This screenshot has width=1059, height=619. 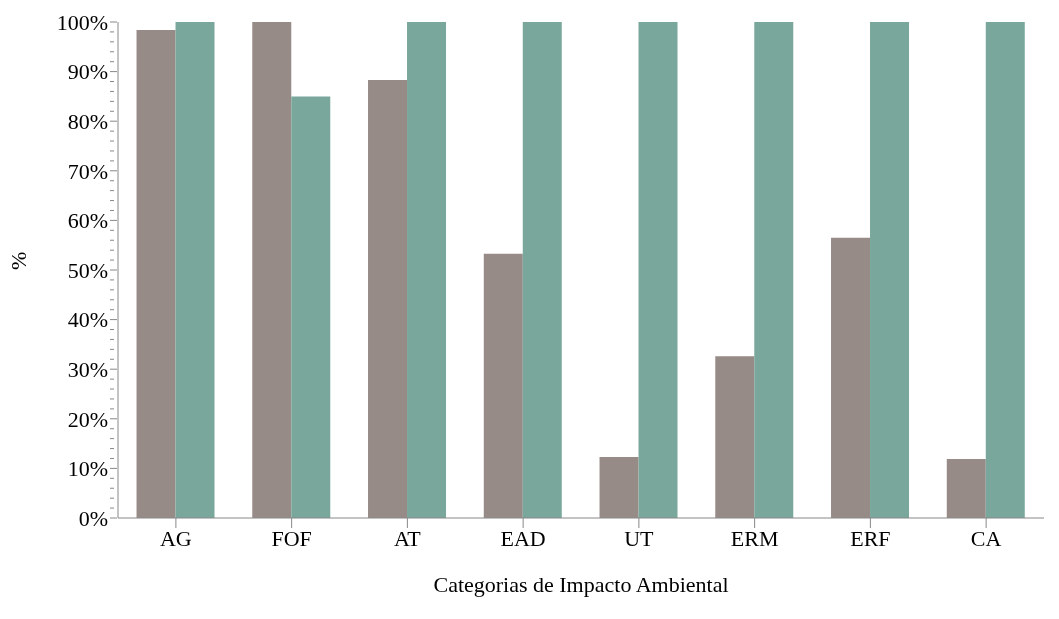 I want to click on x-tick-label: ERF, so click(x=870, y=538).